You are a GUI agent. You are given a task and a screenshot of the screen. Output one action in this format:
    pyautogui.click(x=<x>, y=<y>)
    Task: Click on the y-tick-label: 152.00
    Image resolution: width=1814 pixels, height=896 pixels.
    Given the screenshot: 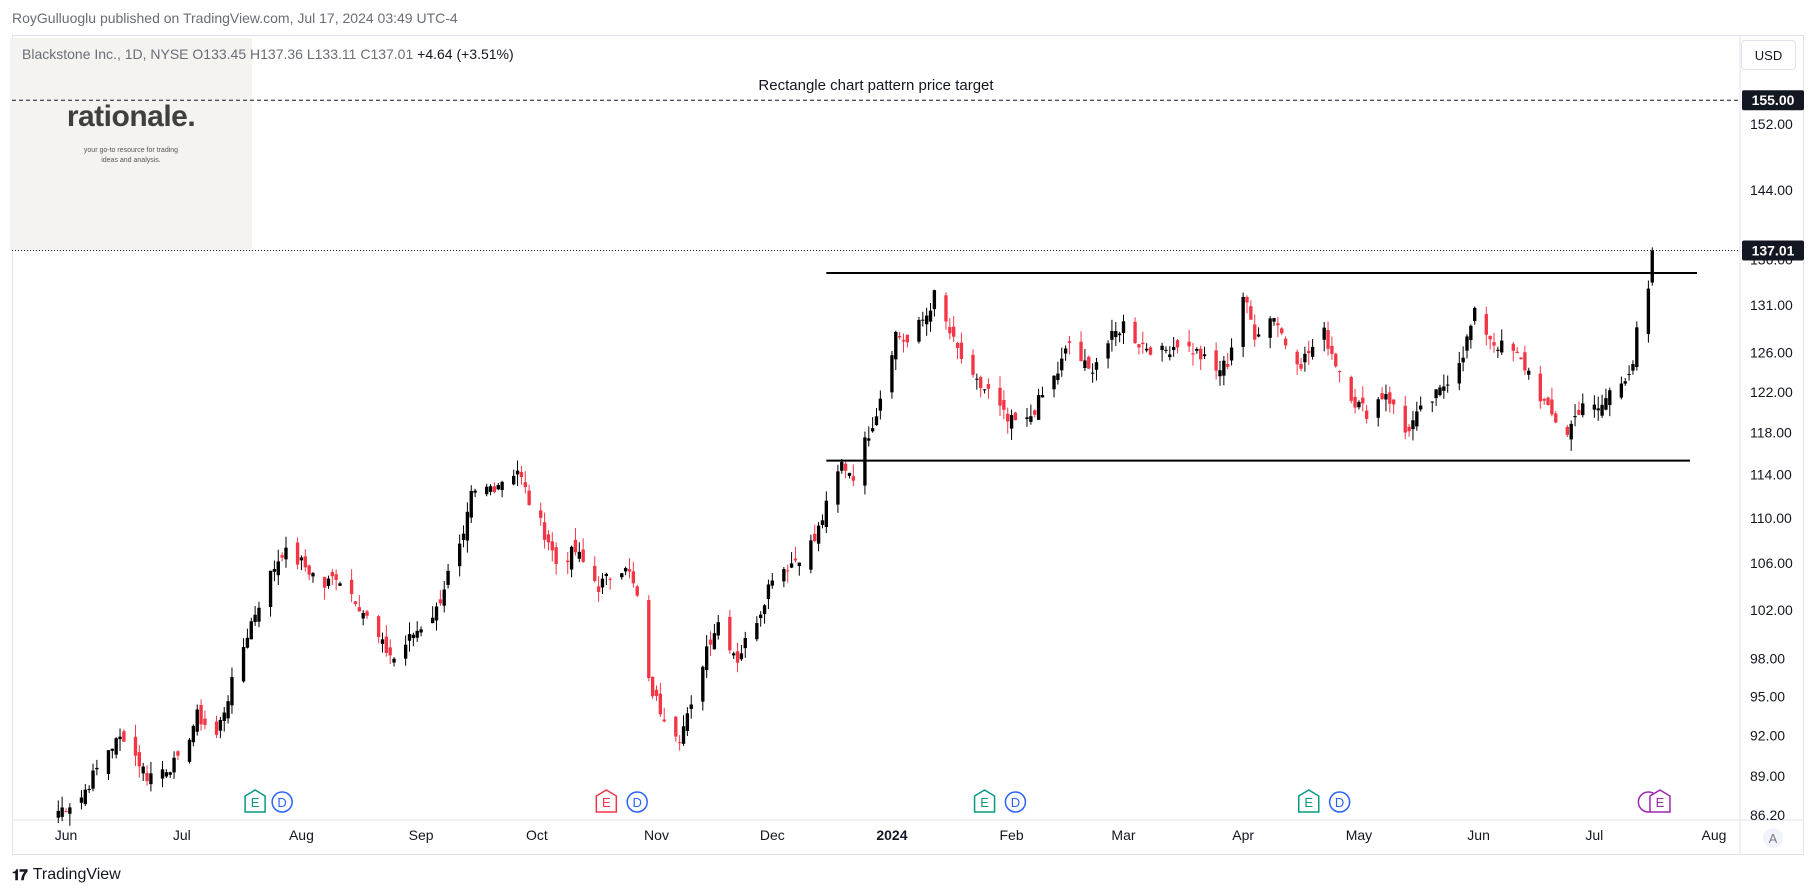 What is the action you would take?
    pyautogui.click(x=1771, y=124)
    